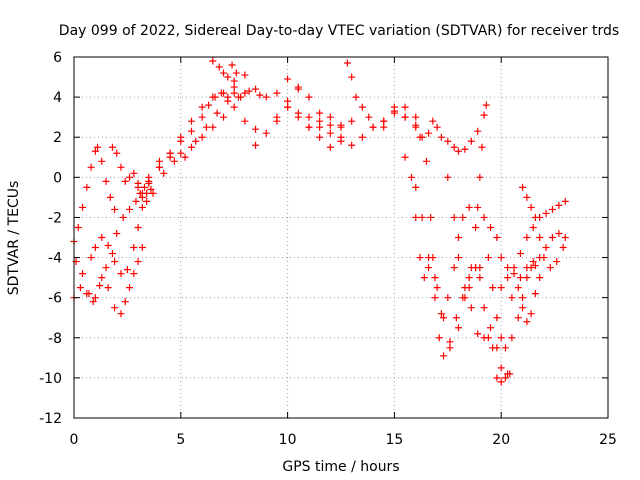 The width and height of the screenshot is (640, 480). What do you see at coordinates (55, 218) in the screenshot?
I see `y-tick-label: -2` at bounding box center [55, 218].